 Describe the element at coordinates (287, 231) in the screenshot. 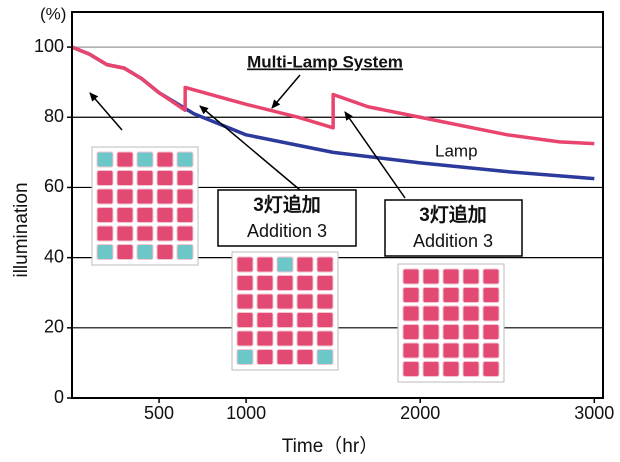

I see `annotation: Addition 3` at that location.